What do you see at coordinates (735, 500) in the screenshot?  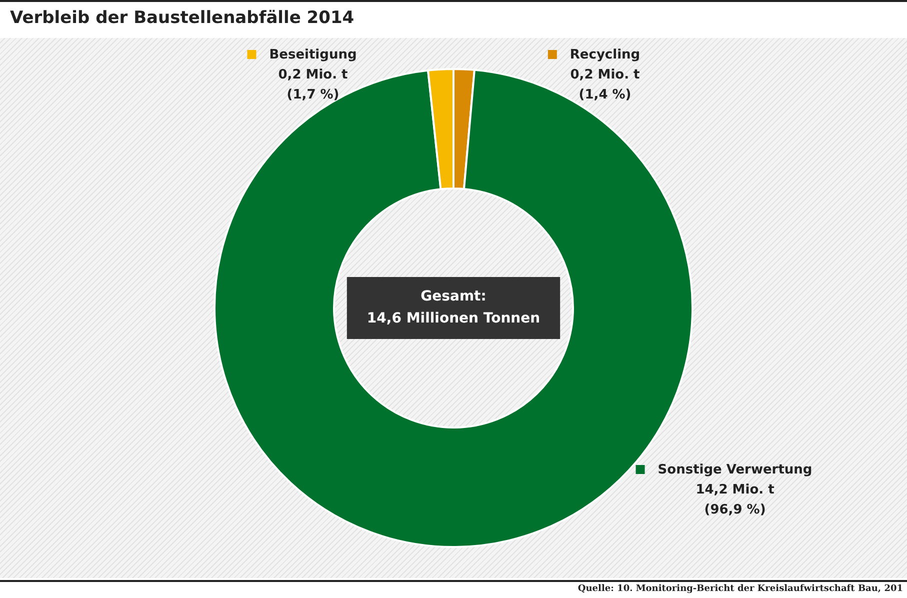 I see `data-label: 14,2 Mio. t (96,9 %)` at bounding box center [735, 500].